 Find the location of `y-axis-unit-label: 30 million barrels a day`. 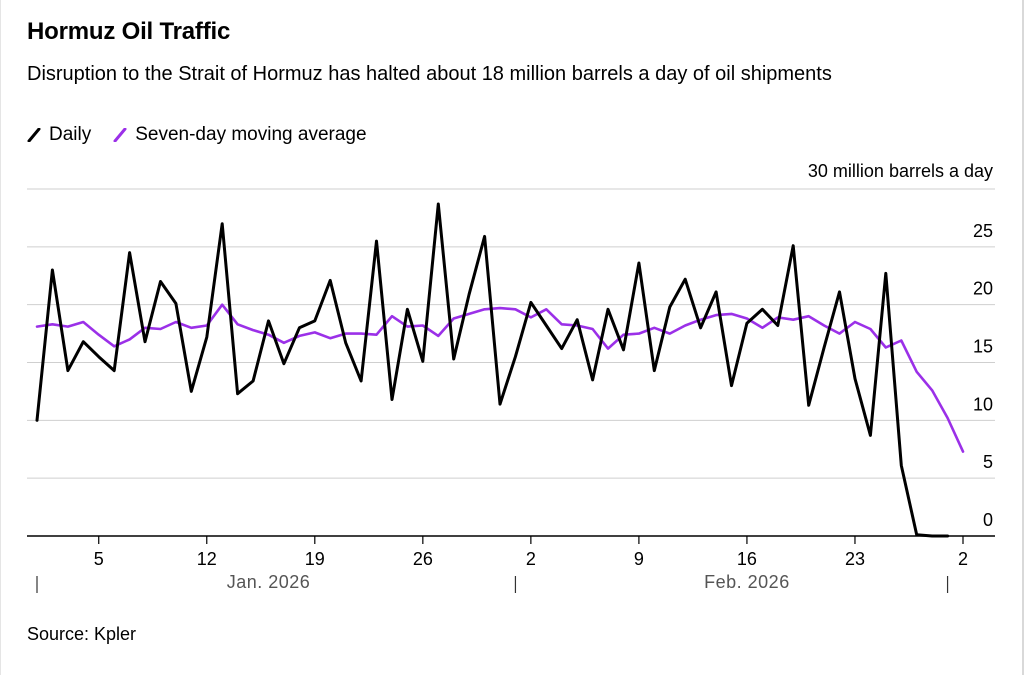

y-axis-unit-label: 30 million barrels a day is located at coordinates (900, 171).